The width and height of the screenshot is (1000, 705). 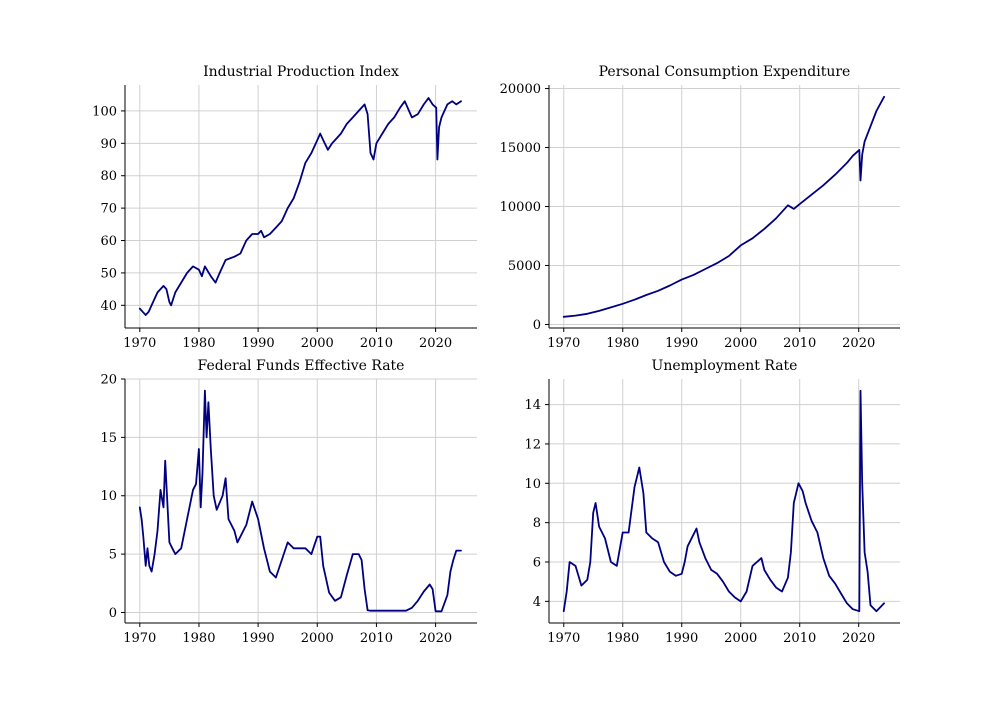 What do you see at coordinates (681, 343) in the screenshot?
I see `personal-consumption-x-tick-label: 1990` at bounding box center [681, 343].